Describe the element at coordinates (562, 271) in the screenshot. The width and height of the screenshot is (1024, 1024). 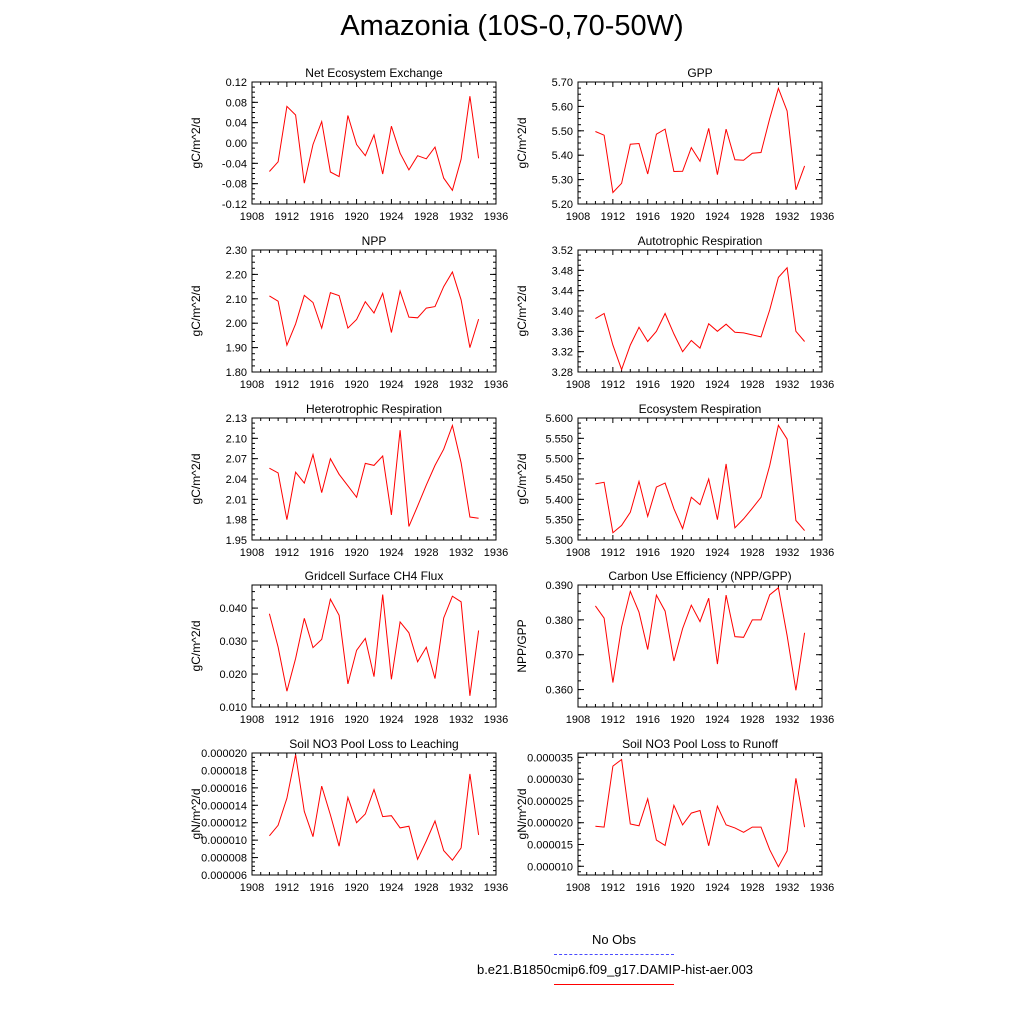
I see `y-tick-label: 3.48` at that location.